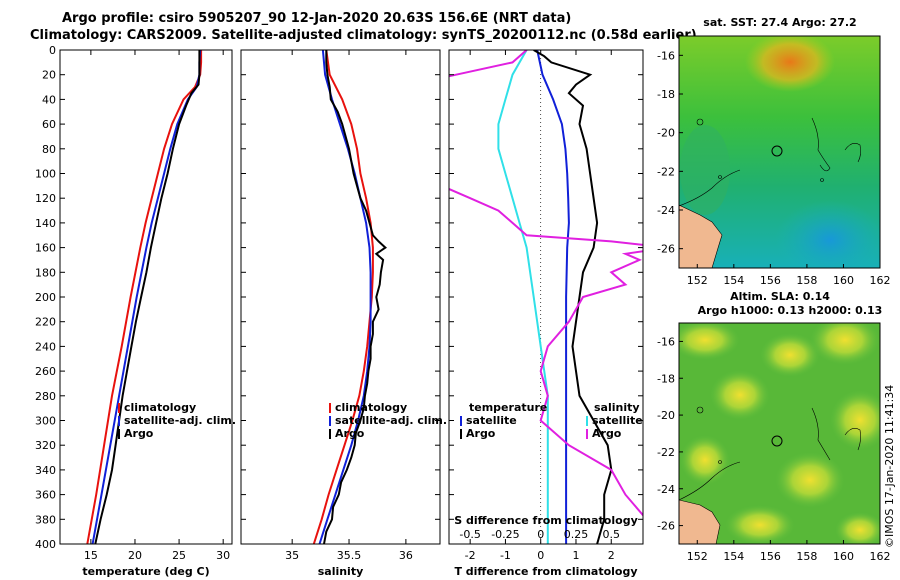  Describe the element at coordinates (45, 495) in the screenshot. I see `y-tick-label: 360` at that location.